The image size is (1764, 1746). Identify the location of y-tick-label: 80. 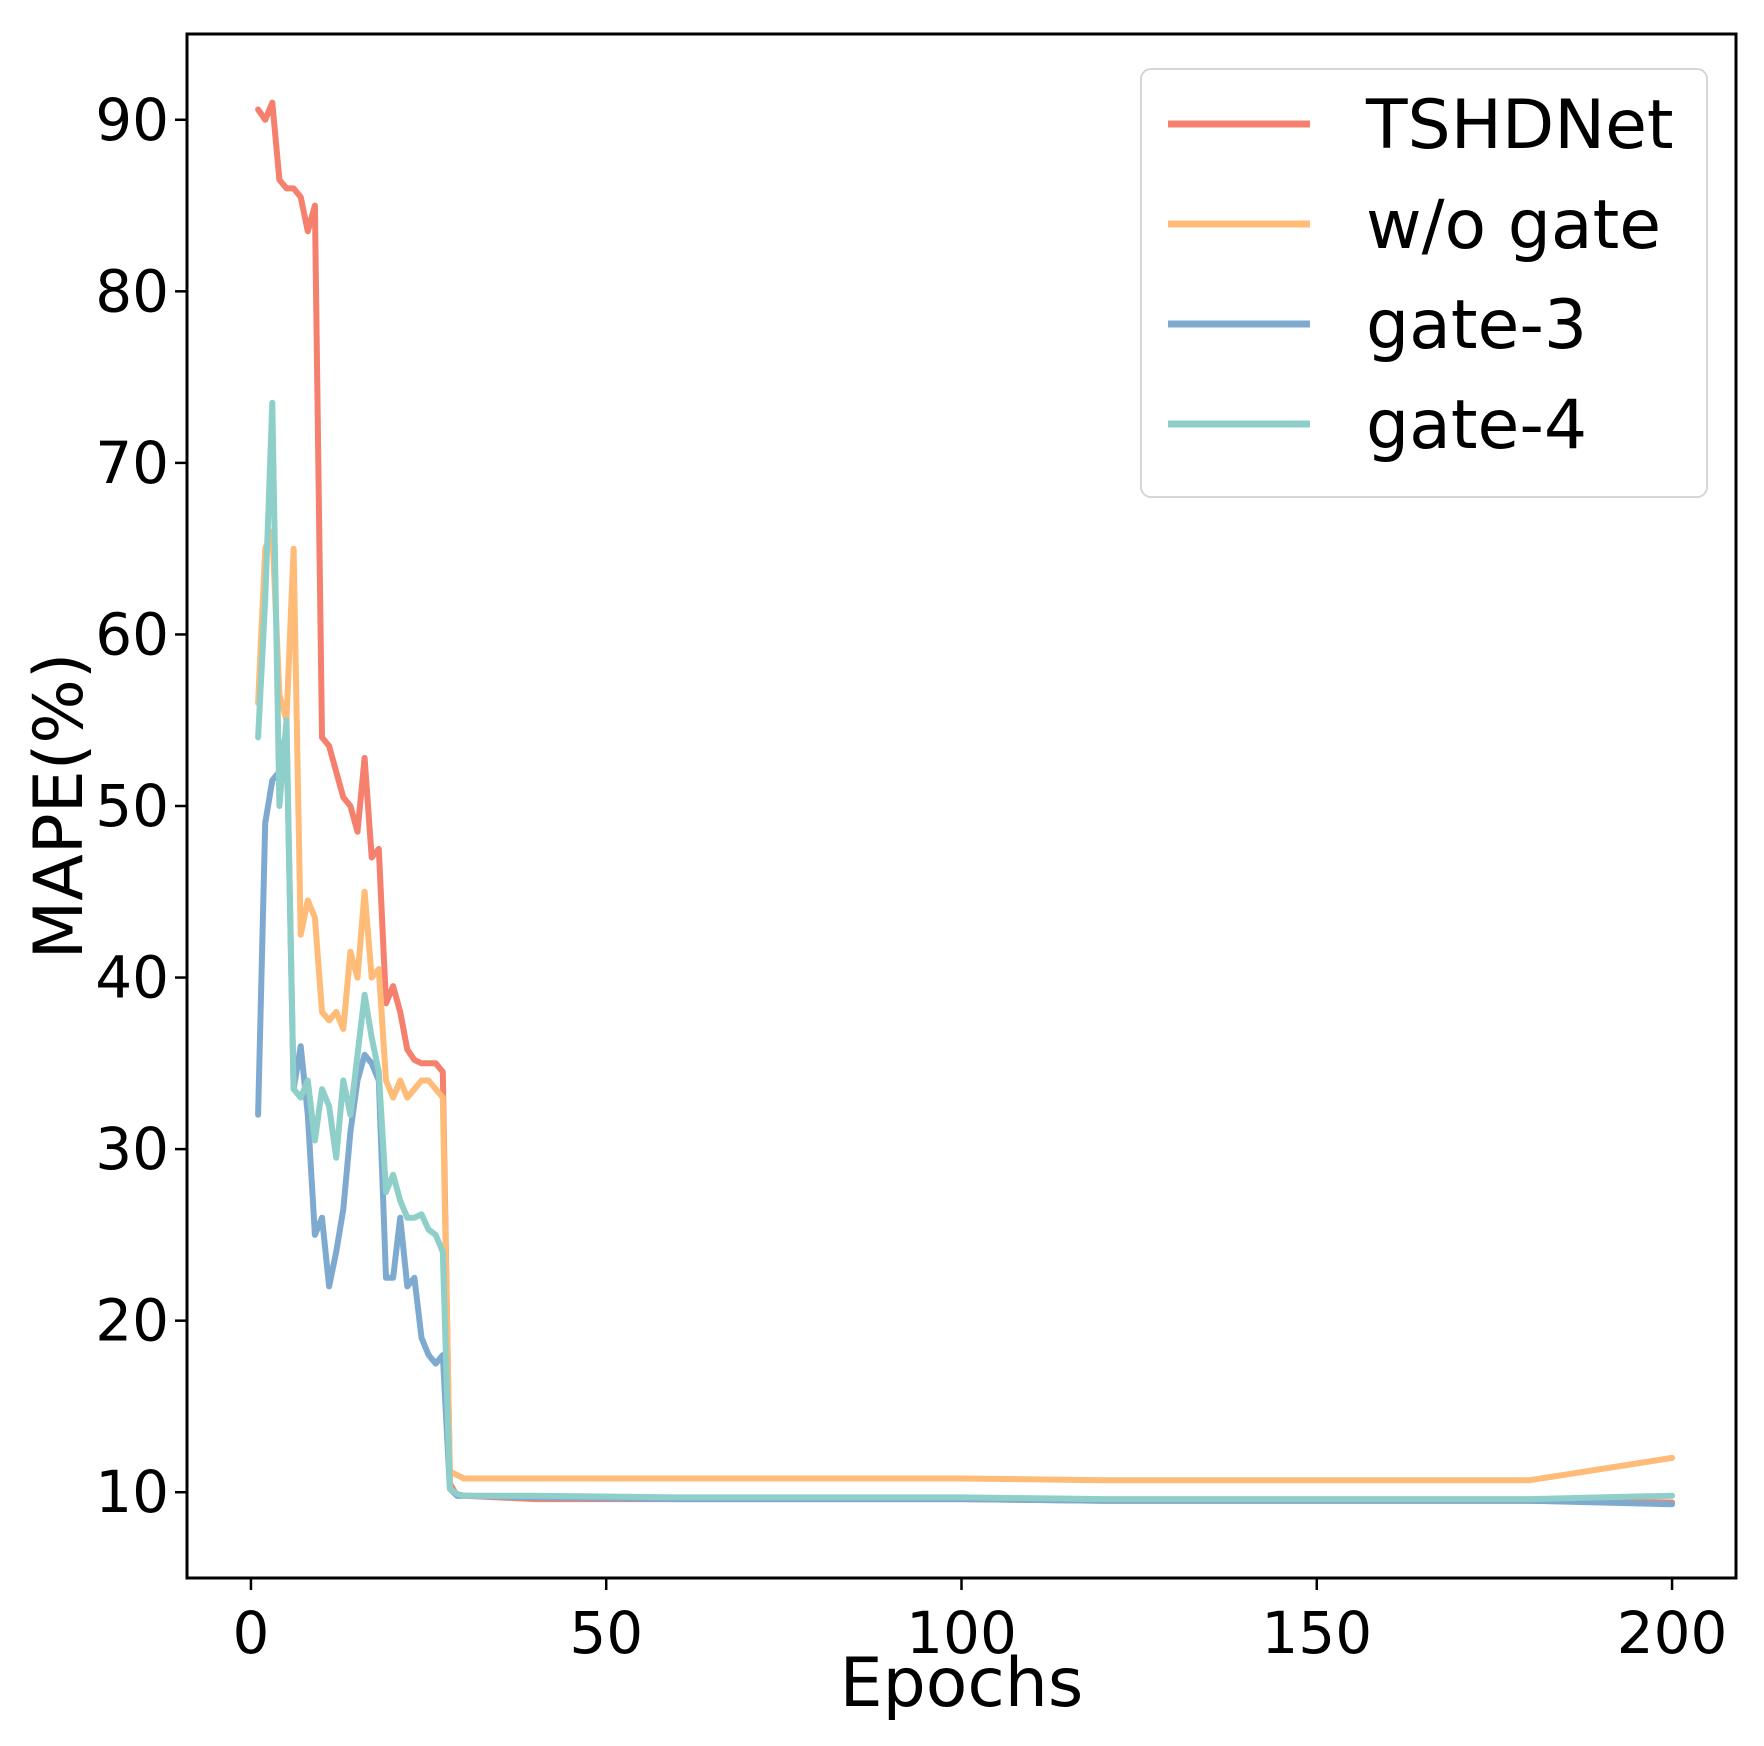
(132, 291).